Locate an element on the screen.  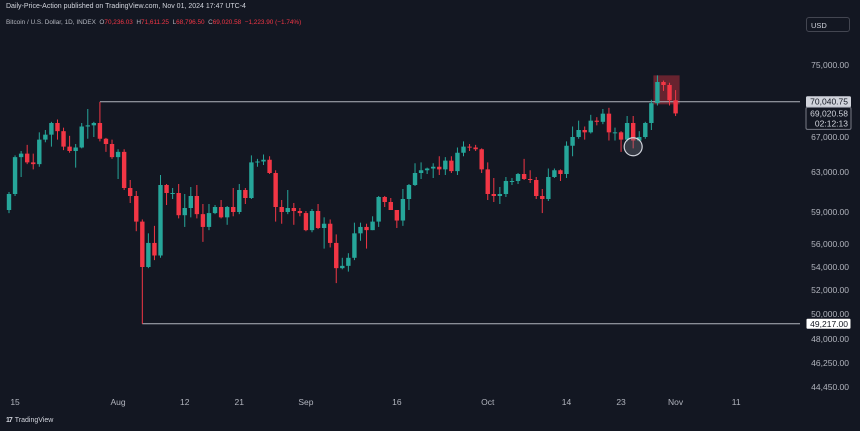
x-tick-label: 23 is located at coordinates (621, 402).